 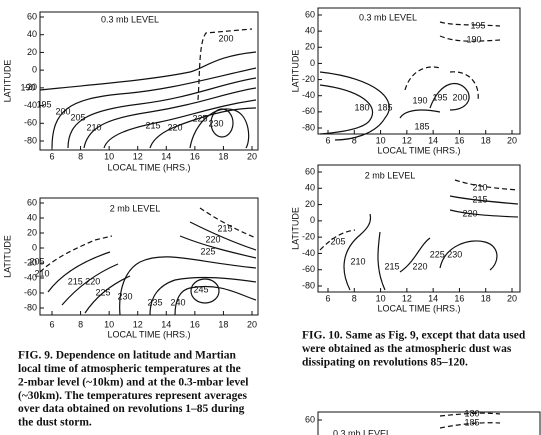 What do you see at coordinates (200, 289) in the screenshot?
I see `contour-label: 245` at bounding box center [200, 289].